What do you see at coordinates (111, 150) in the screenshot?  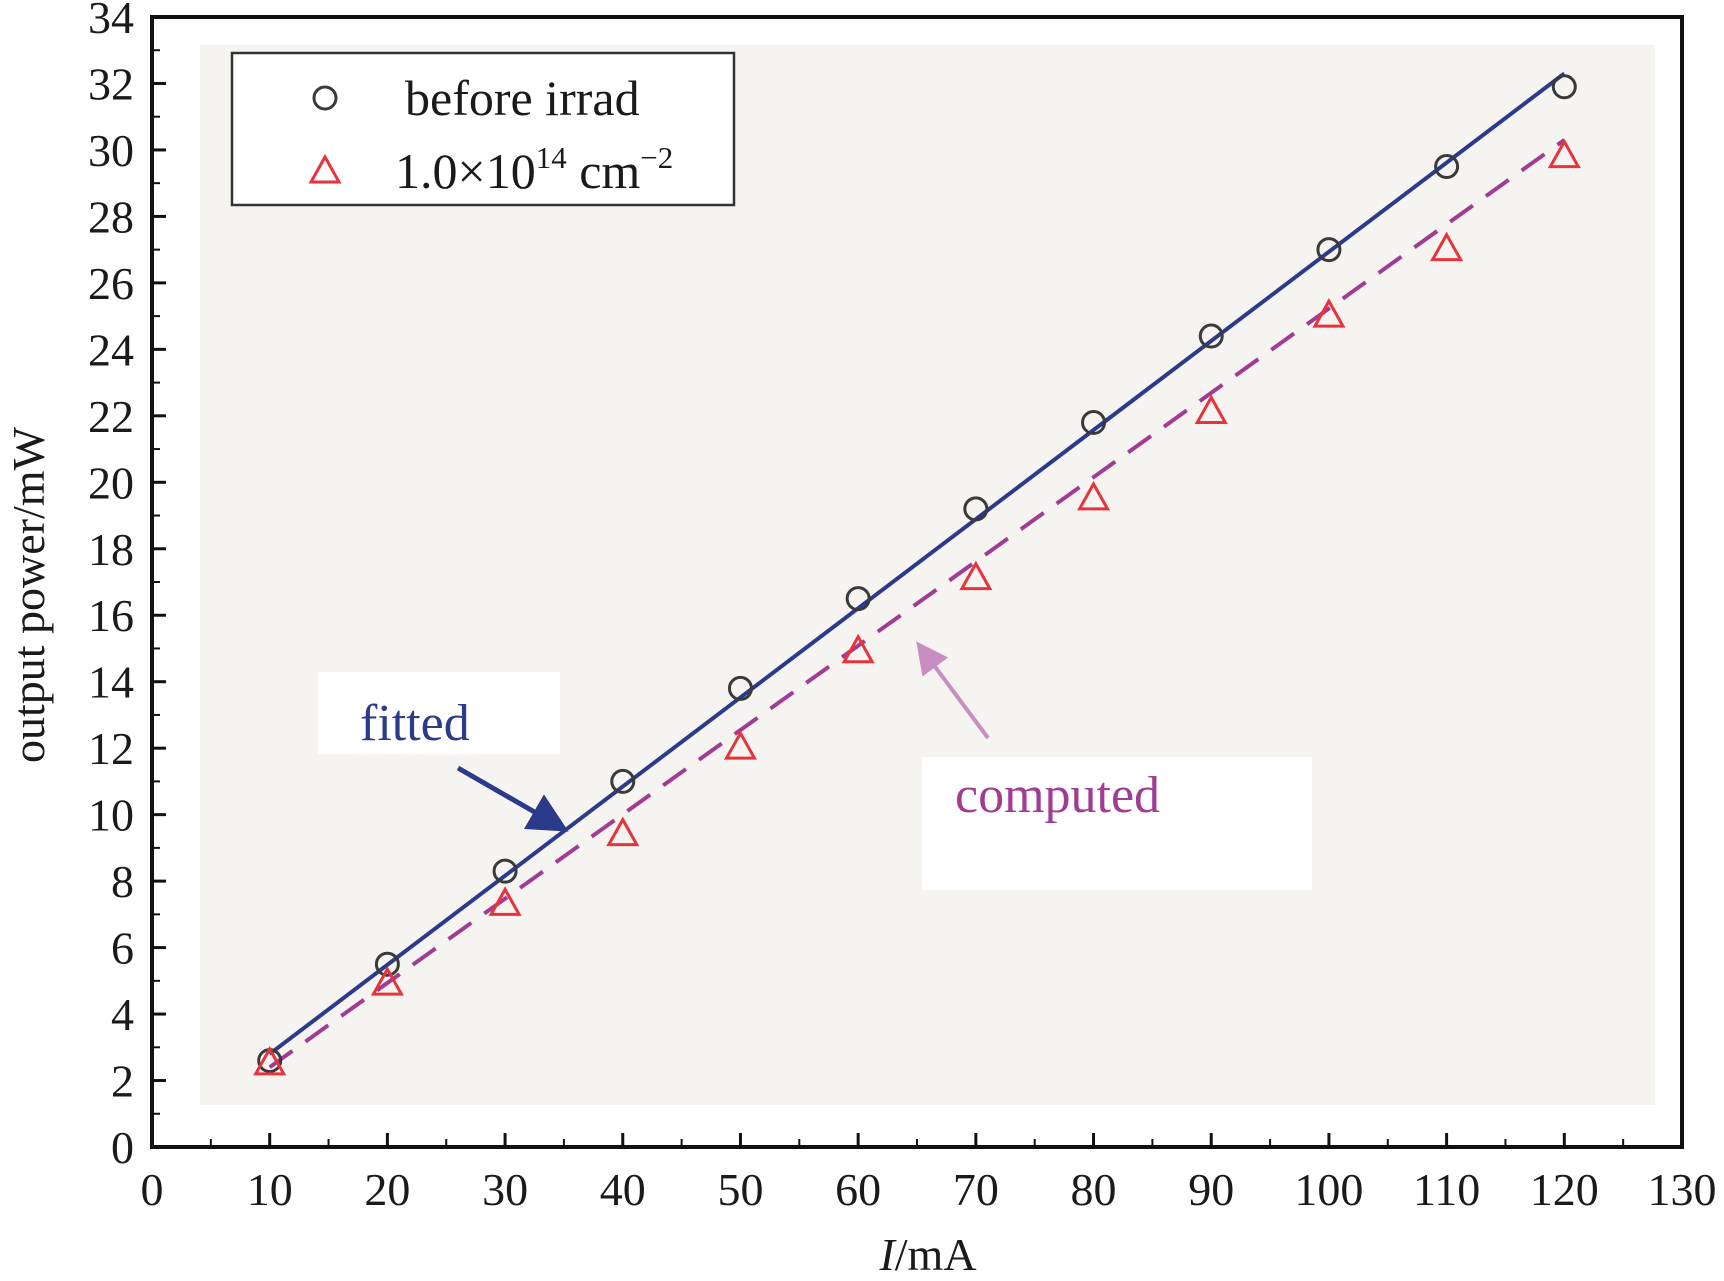 I see `y-tick-label: 30` at bounding box center [111, 150].